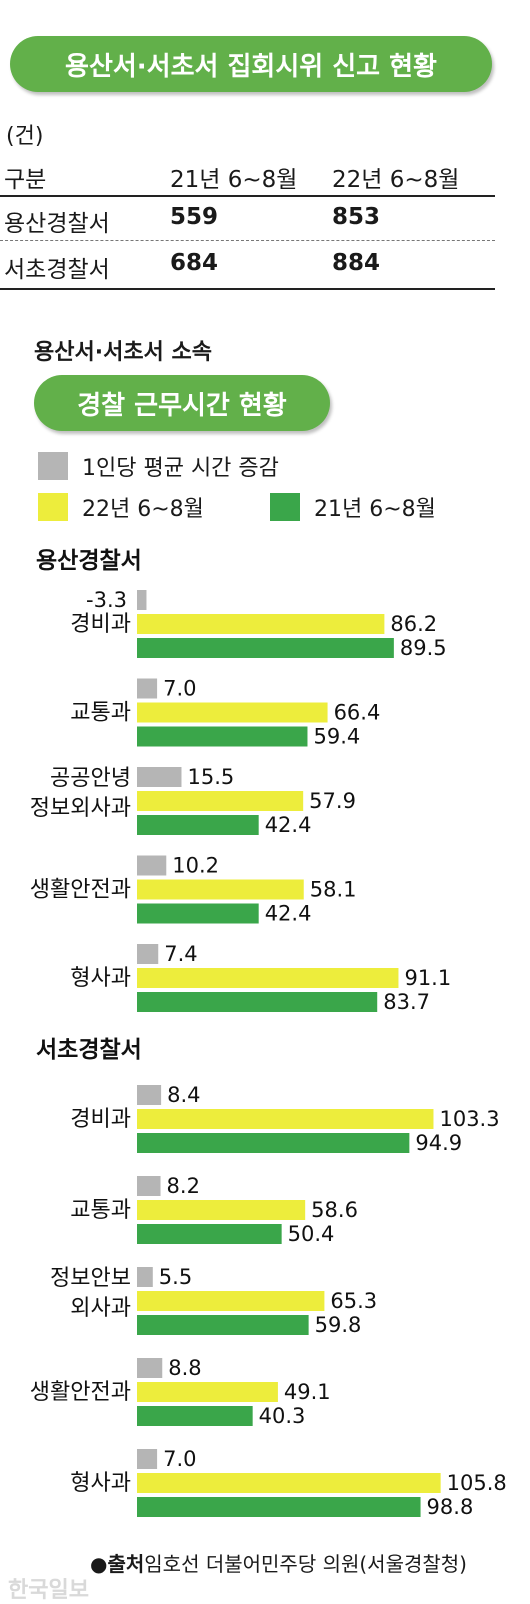 This screenshot has width=530, height=1604. Describe the element at coordinates (356, 217) in the screenshot. I see `table-cell: 853` at that location.